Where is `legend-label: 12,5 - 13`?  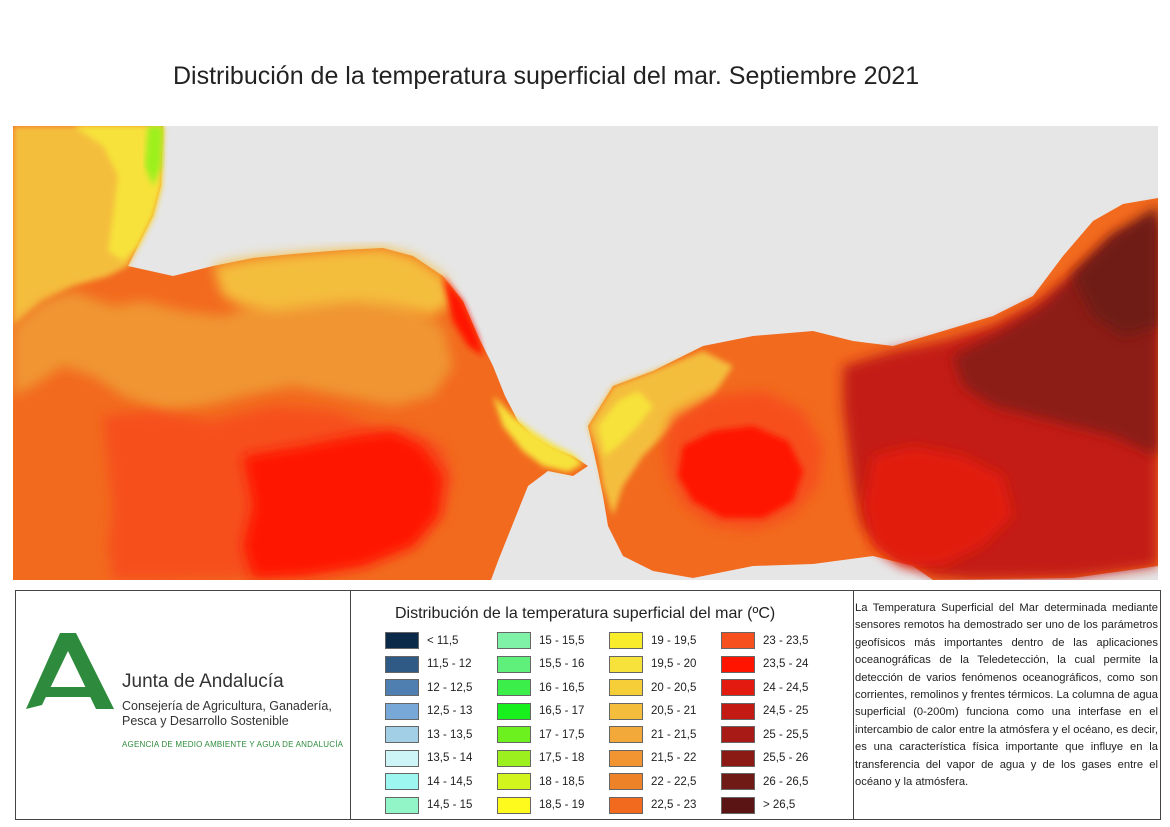
legend-label: 12,5 - 13 is located at coordinates (450, 711).